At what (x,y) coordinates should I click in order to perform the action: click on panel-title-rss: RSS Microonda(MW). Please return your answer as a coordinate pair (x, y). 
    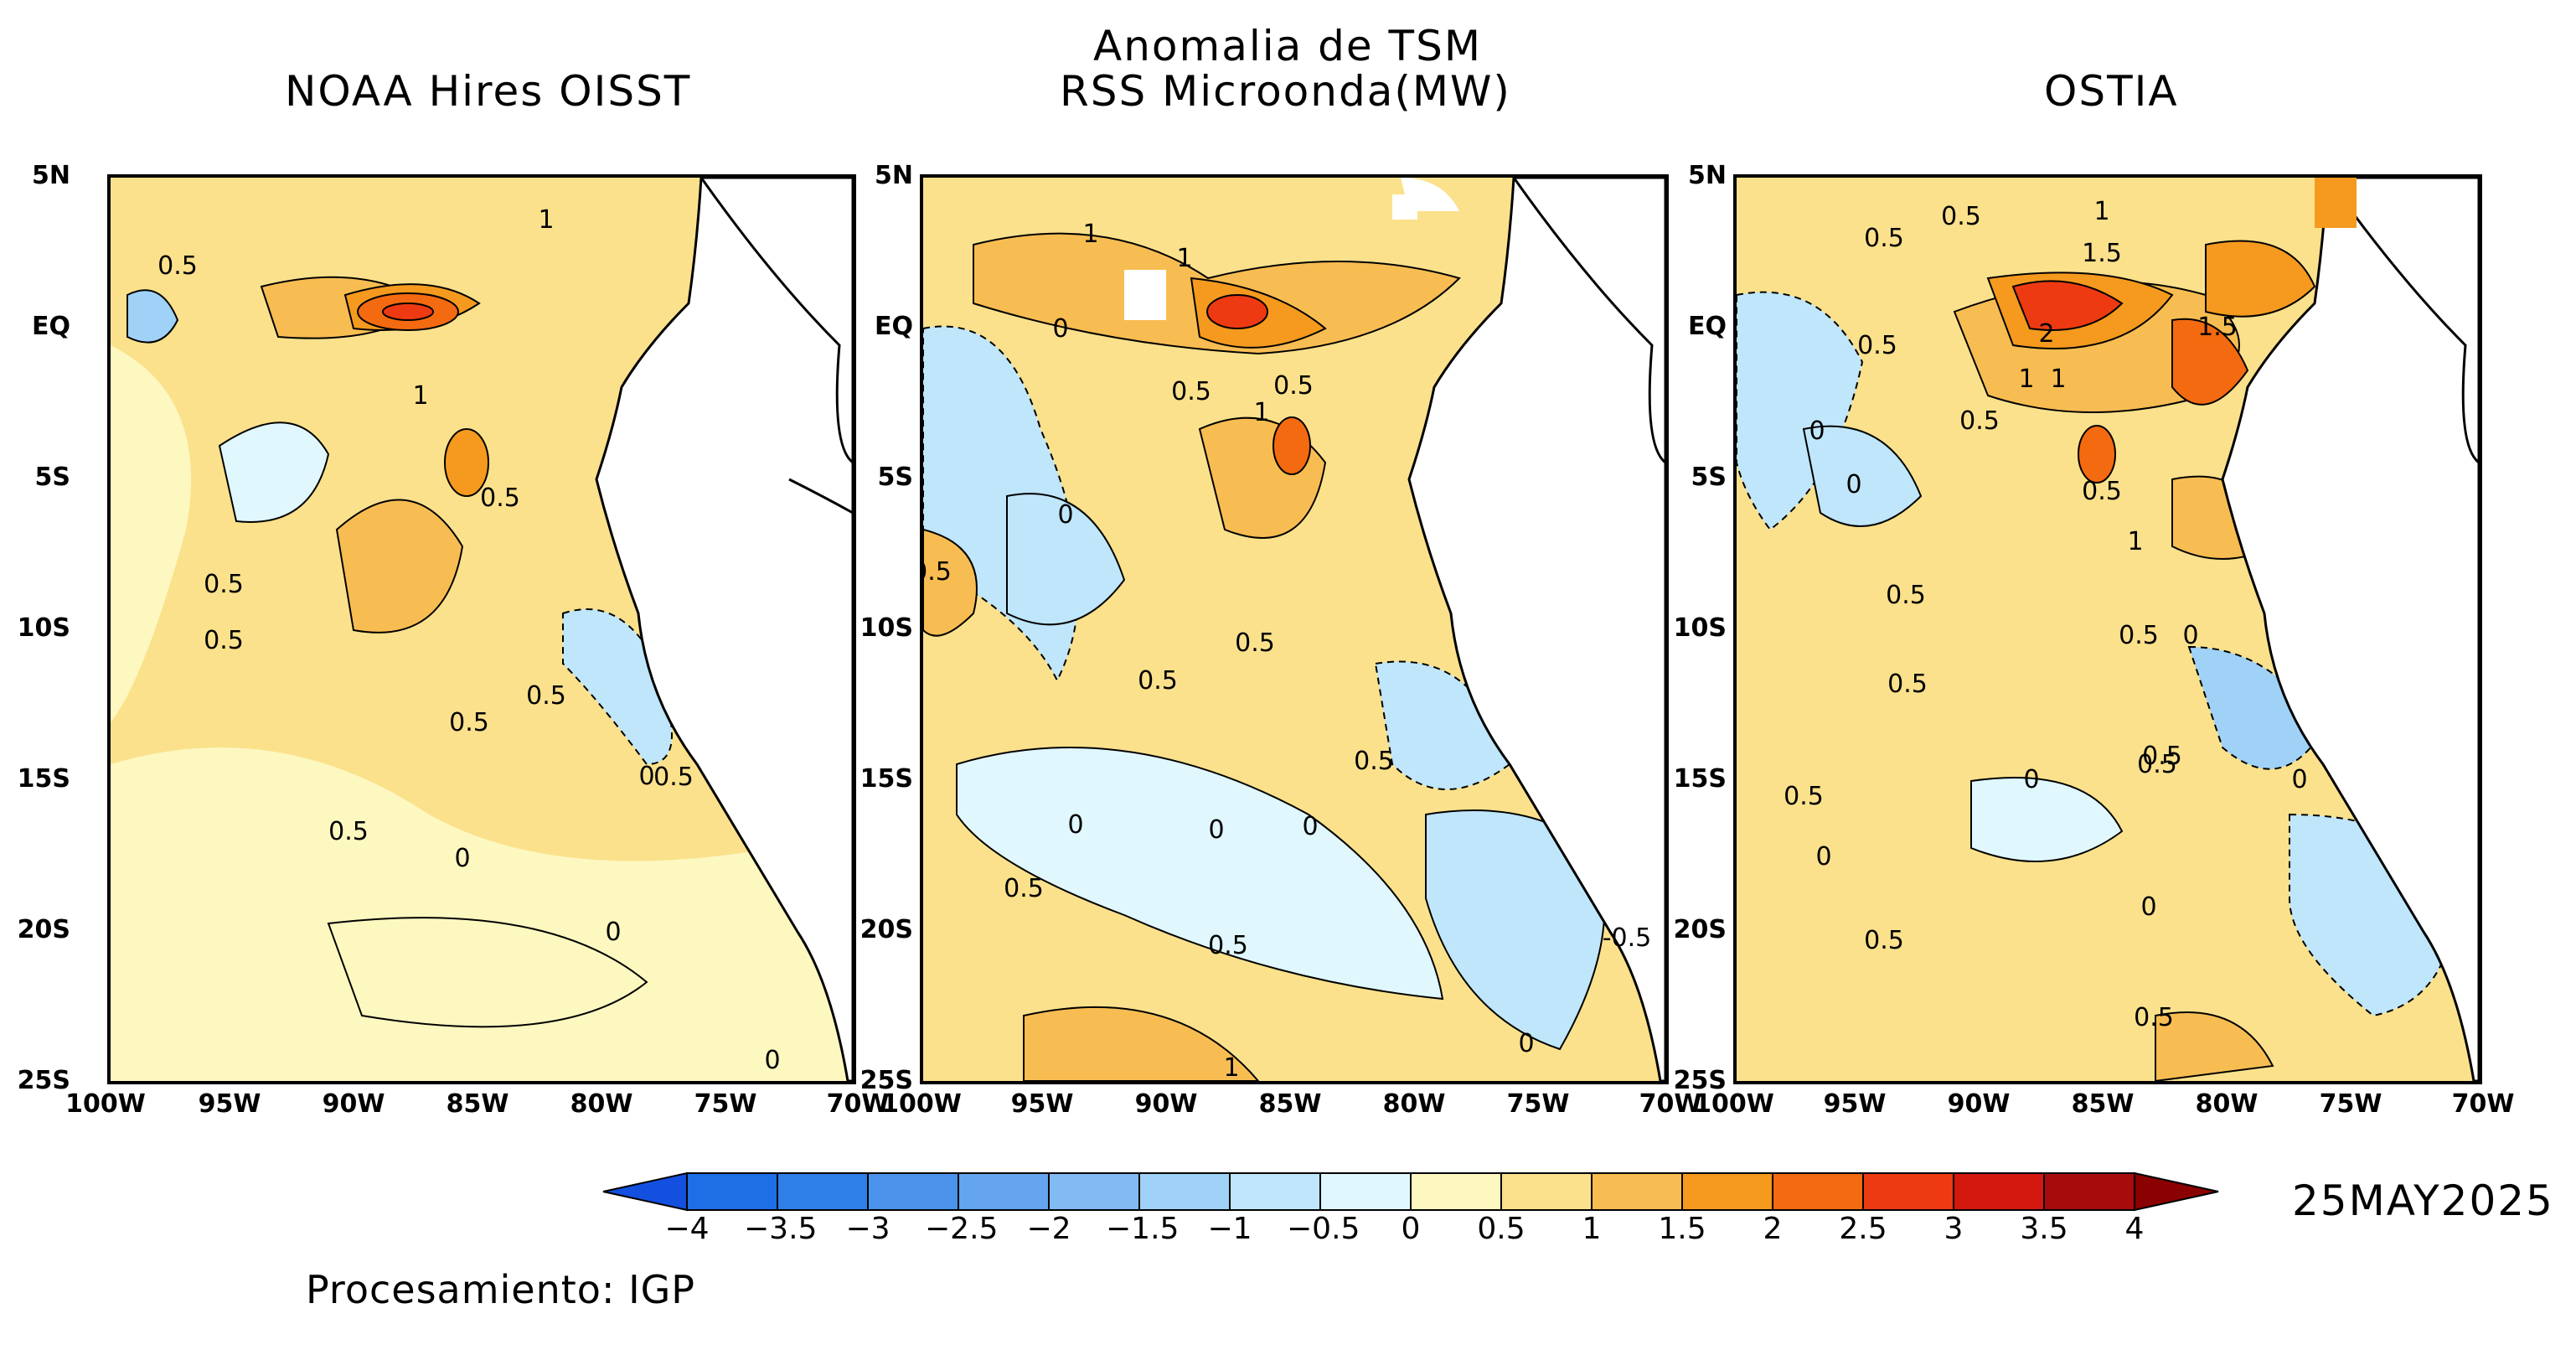
    Looking at the image, I should click on (1285, 91).